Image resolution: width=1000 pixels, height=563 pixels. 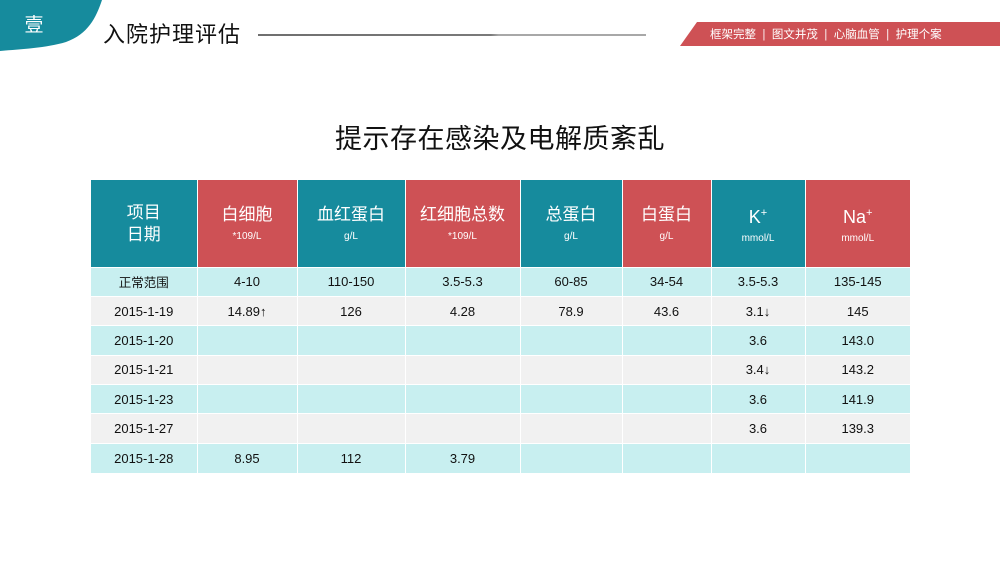 I want to click on header-item-date: 项目 日期, so click(x=144, y=223).